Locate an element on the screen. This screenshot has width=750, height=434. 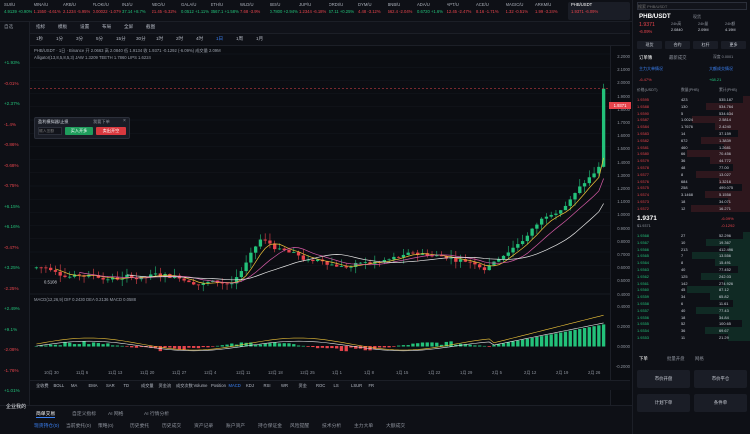
bid-row: 1.9368 27 52.296 is located at coordinates (691, 235).